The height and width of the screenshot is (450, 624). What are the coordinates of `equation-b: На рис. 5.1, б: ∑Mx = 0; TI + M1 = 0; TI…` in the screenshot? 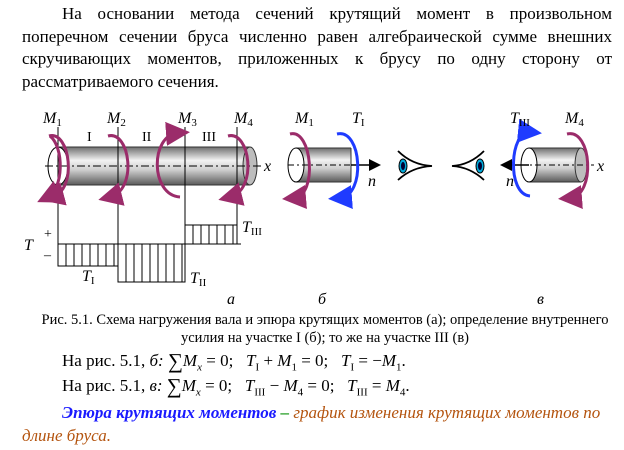 It's located at (234, 361).